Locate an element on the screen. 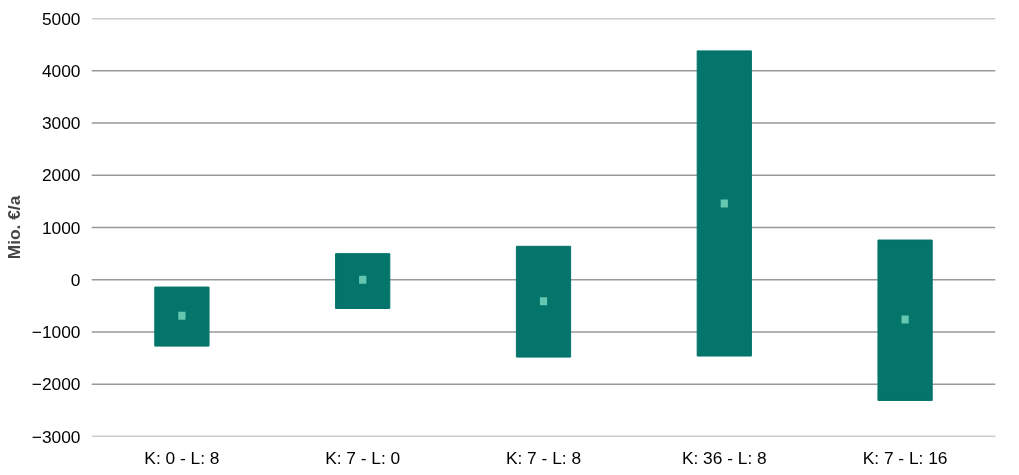 The width and height of the screenshot is (1019, 475). x-tick-label: K: 0 - L: 8 is located at coordinates (182, 457).